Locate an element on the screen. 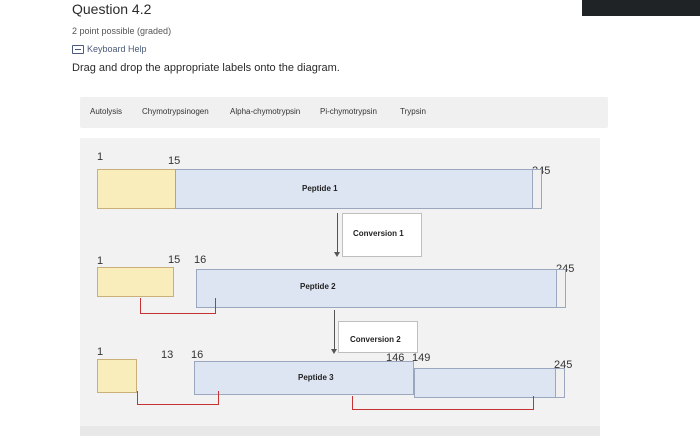 The image size is (700, 436). row2-peptide-bar is located at coordinates (381, 288).